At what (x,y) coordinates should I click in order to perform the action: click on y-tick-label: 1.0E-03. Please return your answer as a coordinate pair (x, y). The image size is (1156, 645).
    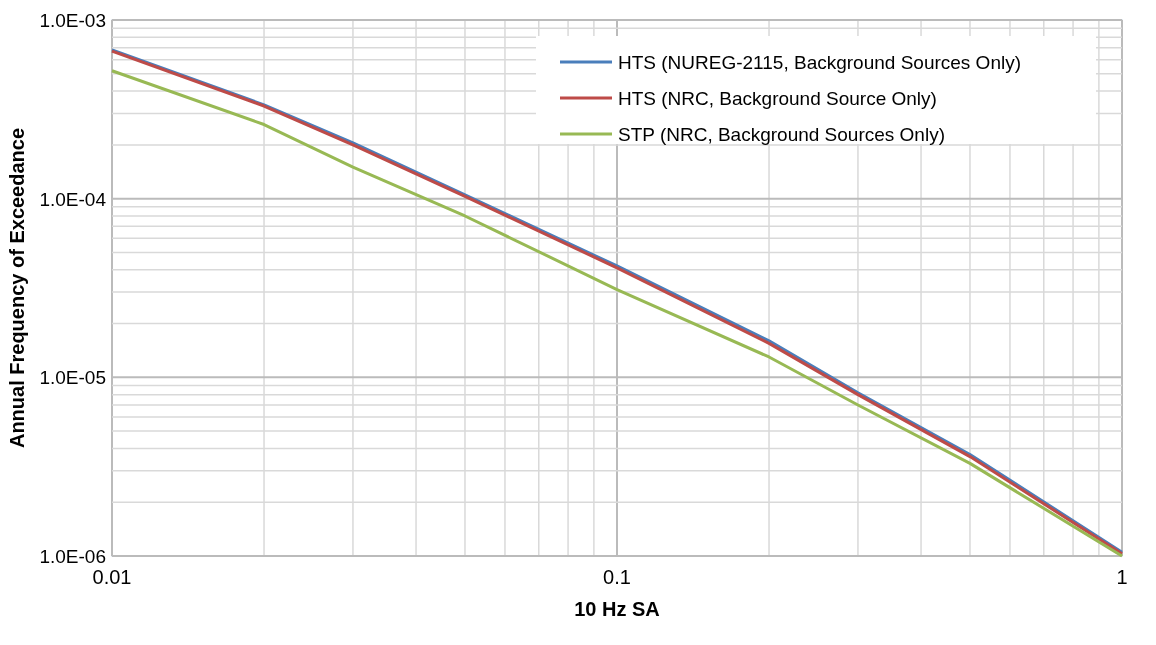
    Looking at the image, I should click on (72, 20).